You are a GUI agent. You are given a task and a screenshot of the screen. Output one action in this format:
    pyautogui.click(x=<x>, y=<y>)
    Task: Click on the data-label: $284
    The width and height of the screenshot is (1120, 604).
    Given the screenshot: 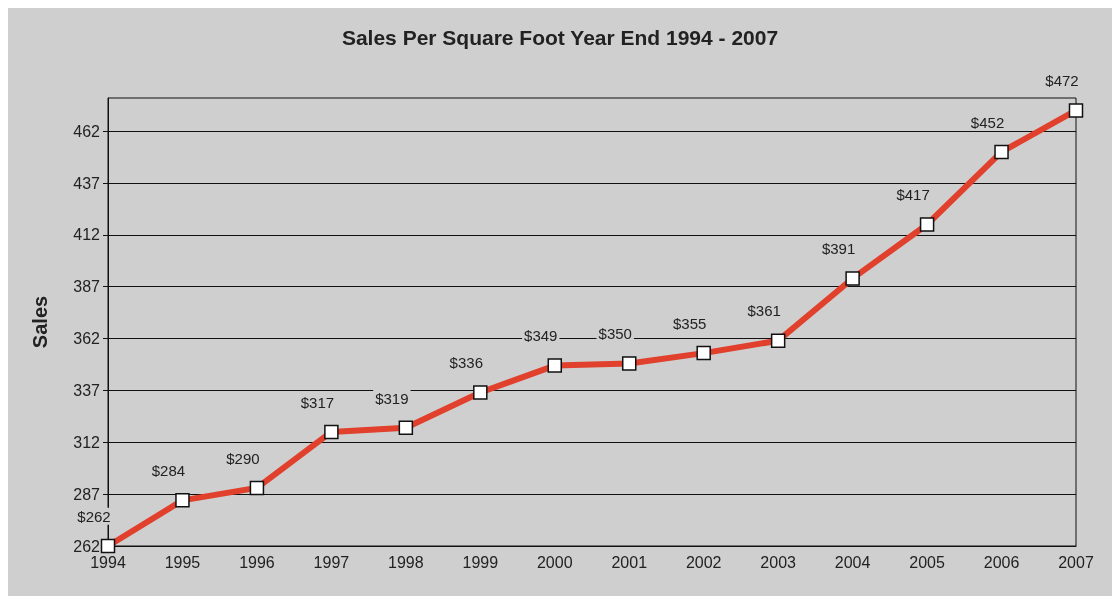 What is the action you would take?
    pyautogui.click(x=168, y=471)
    